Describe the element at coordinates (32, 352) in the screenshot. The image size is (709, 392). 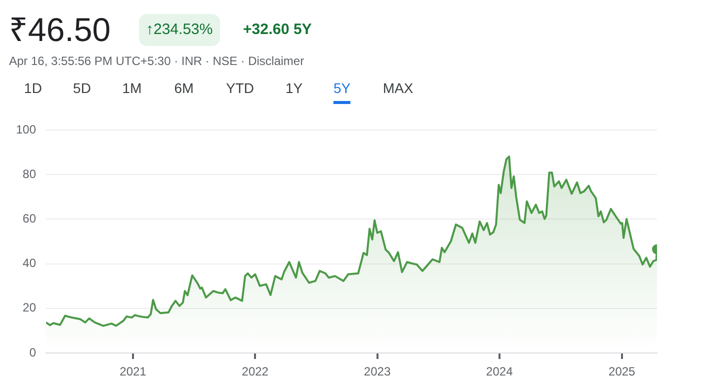
I see `y-tick-label: 0` at that location.